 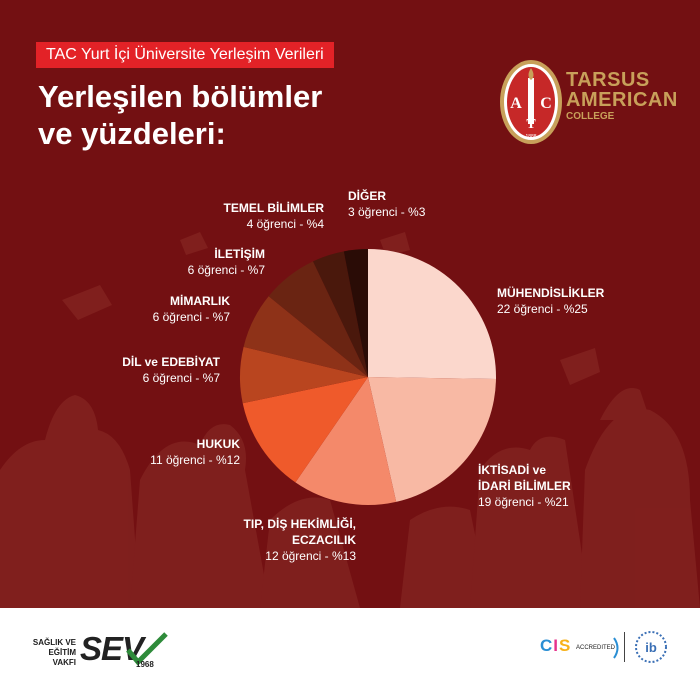 What do you see at coordinates (367, 196) in the screenshot?
I see `label-name: DİĞER` at bounding box center [367, 196].